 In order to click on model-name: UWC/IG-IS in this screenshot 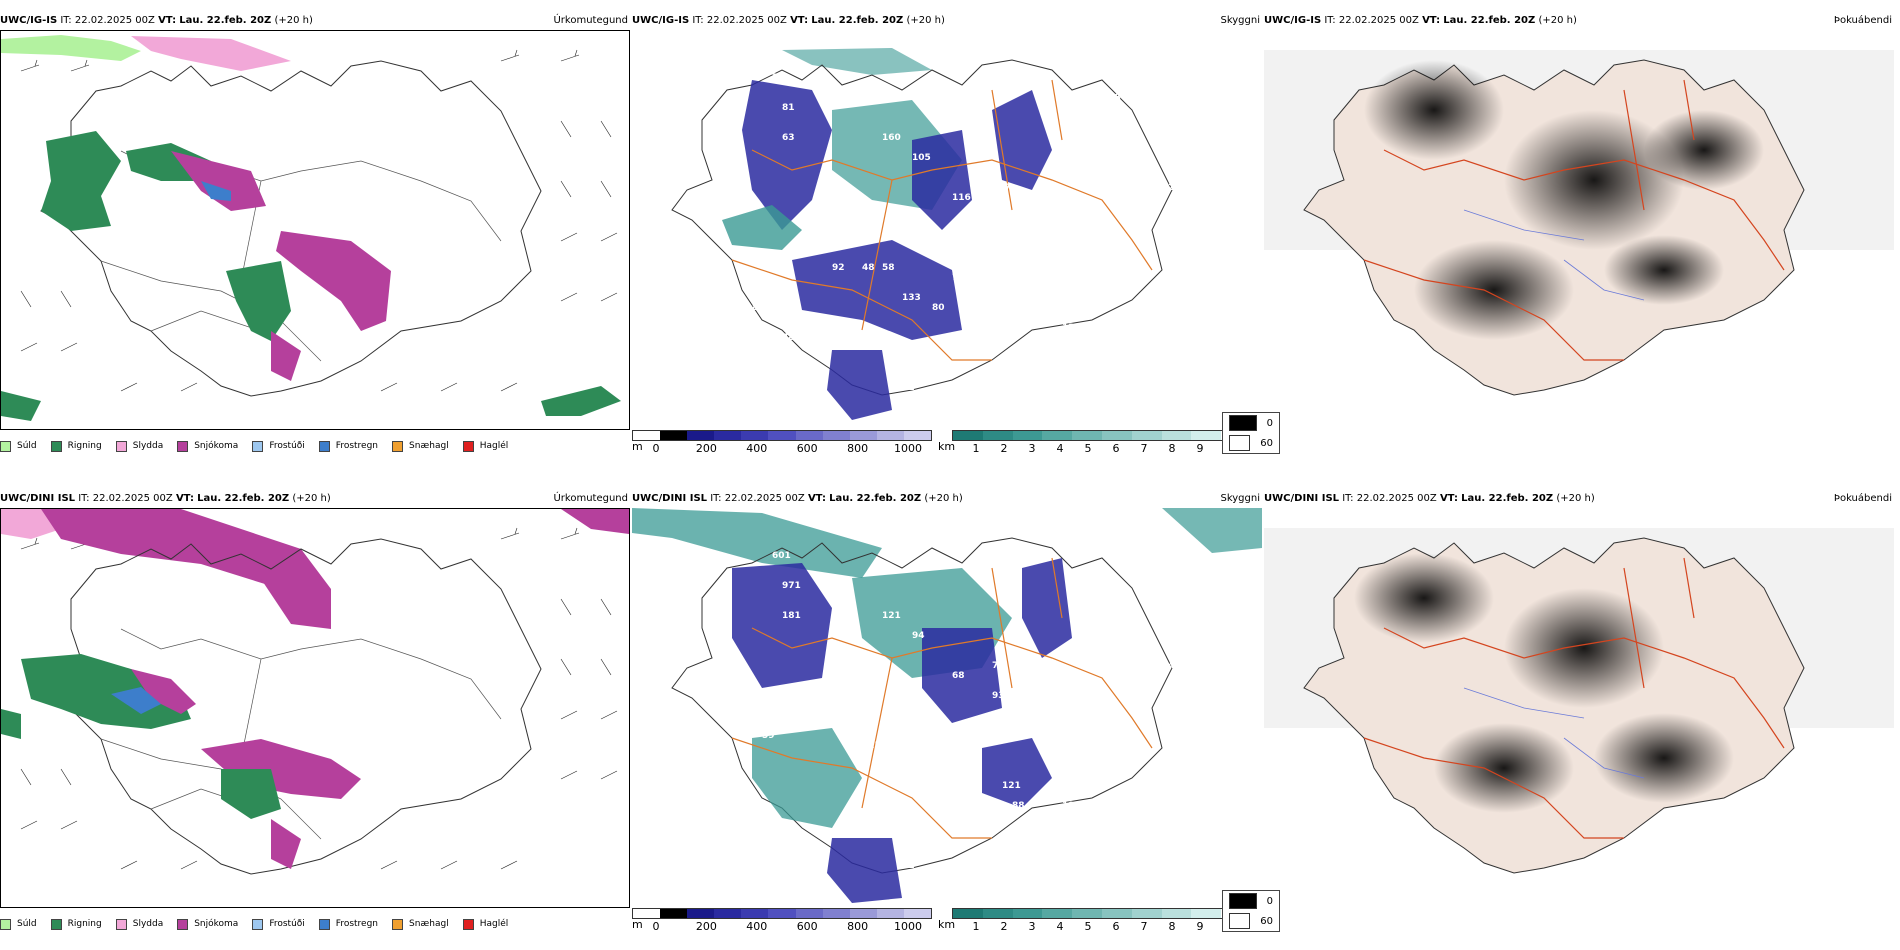, I will do `click(661, 20)`.